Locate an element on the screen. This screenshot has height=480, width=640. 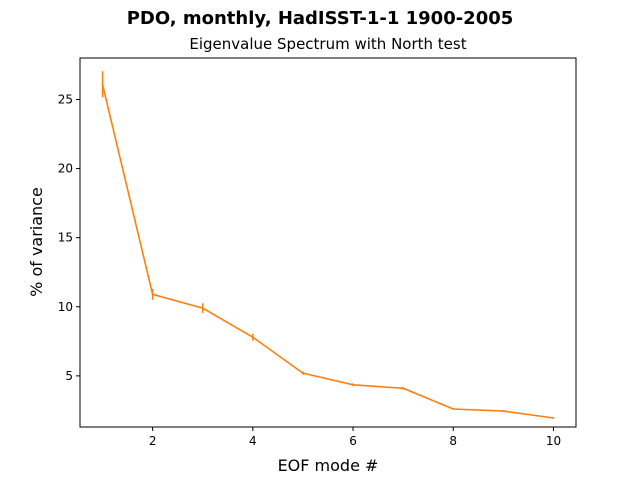
y-tick-label: 10 is located at coordinates (65, 307).